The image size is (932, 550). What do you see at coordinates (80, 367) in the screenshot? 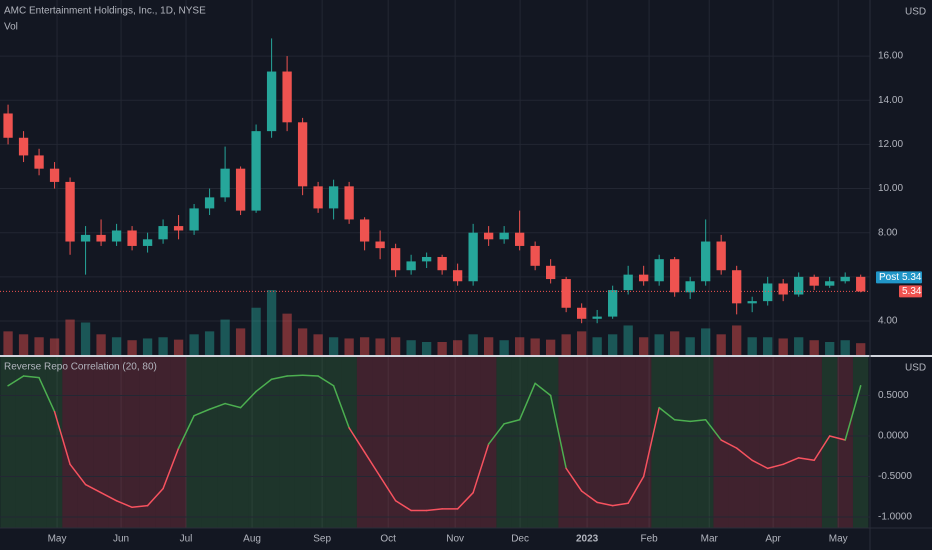
I see `indicator-title: Reverse Repo Correlation (20, 80)` at bounding box center [80, 367].